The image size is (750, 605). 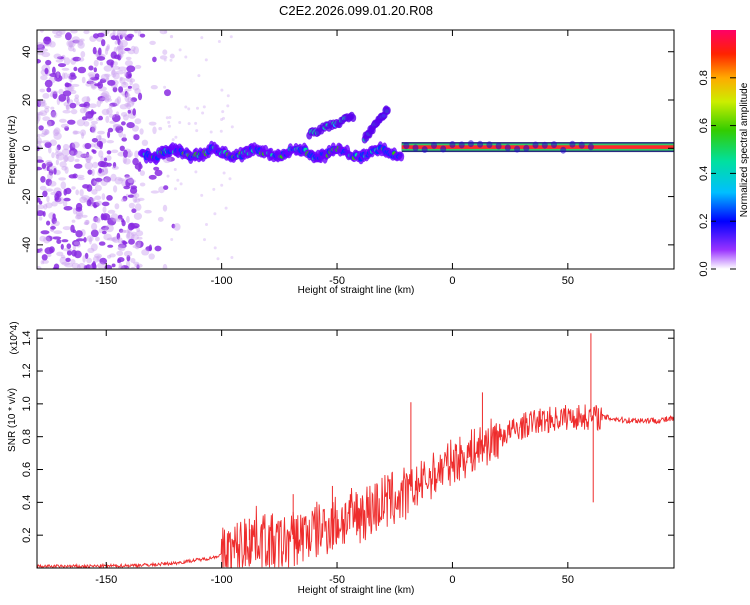 What do you see at coordinates (27, 100) in the screenshot?
I see `y-tick-label: 20` at bounding box center [27, 100].